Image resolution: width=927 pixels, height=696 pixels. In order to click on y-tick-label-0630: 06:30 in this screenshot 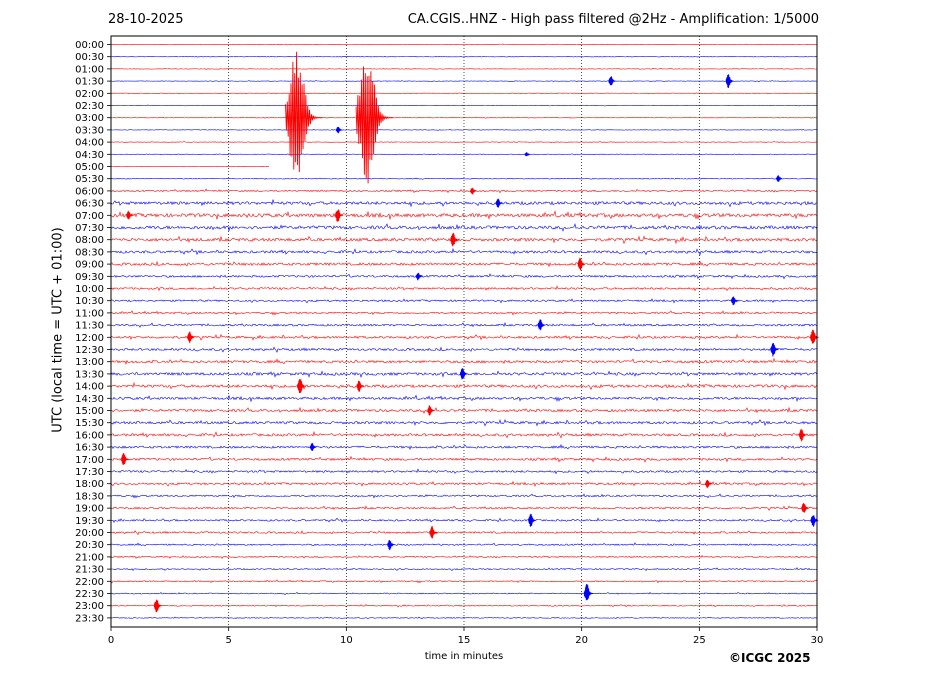, I will do `click(89, 204)`.